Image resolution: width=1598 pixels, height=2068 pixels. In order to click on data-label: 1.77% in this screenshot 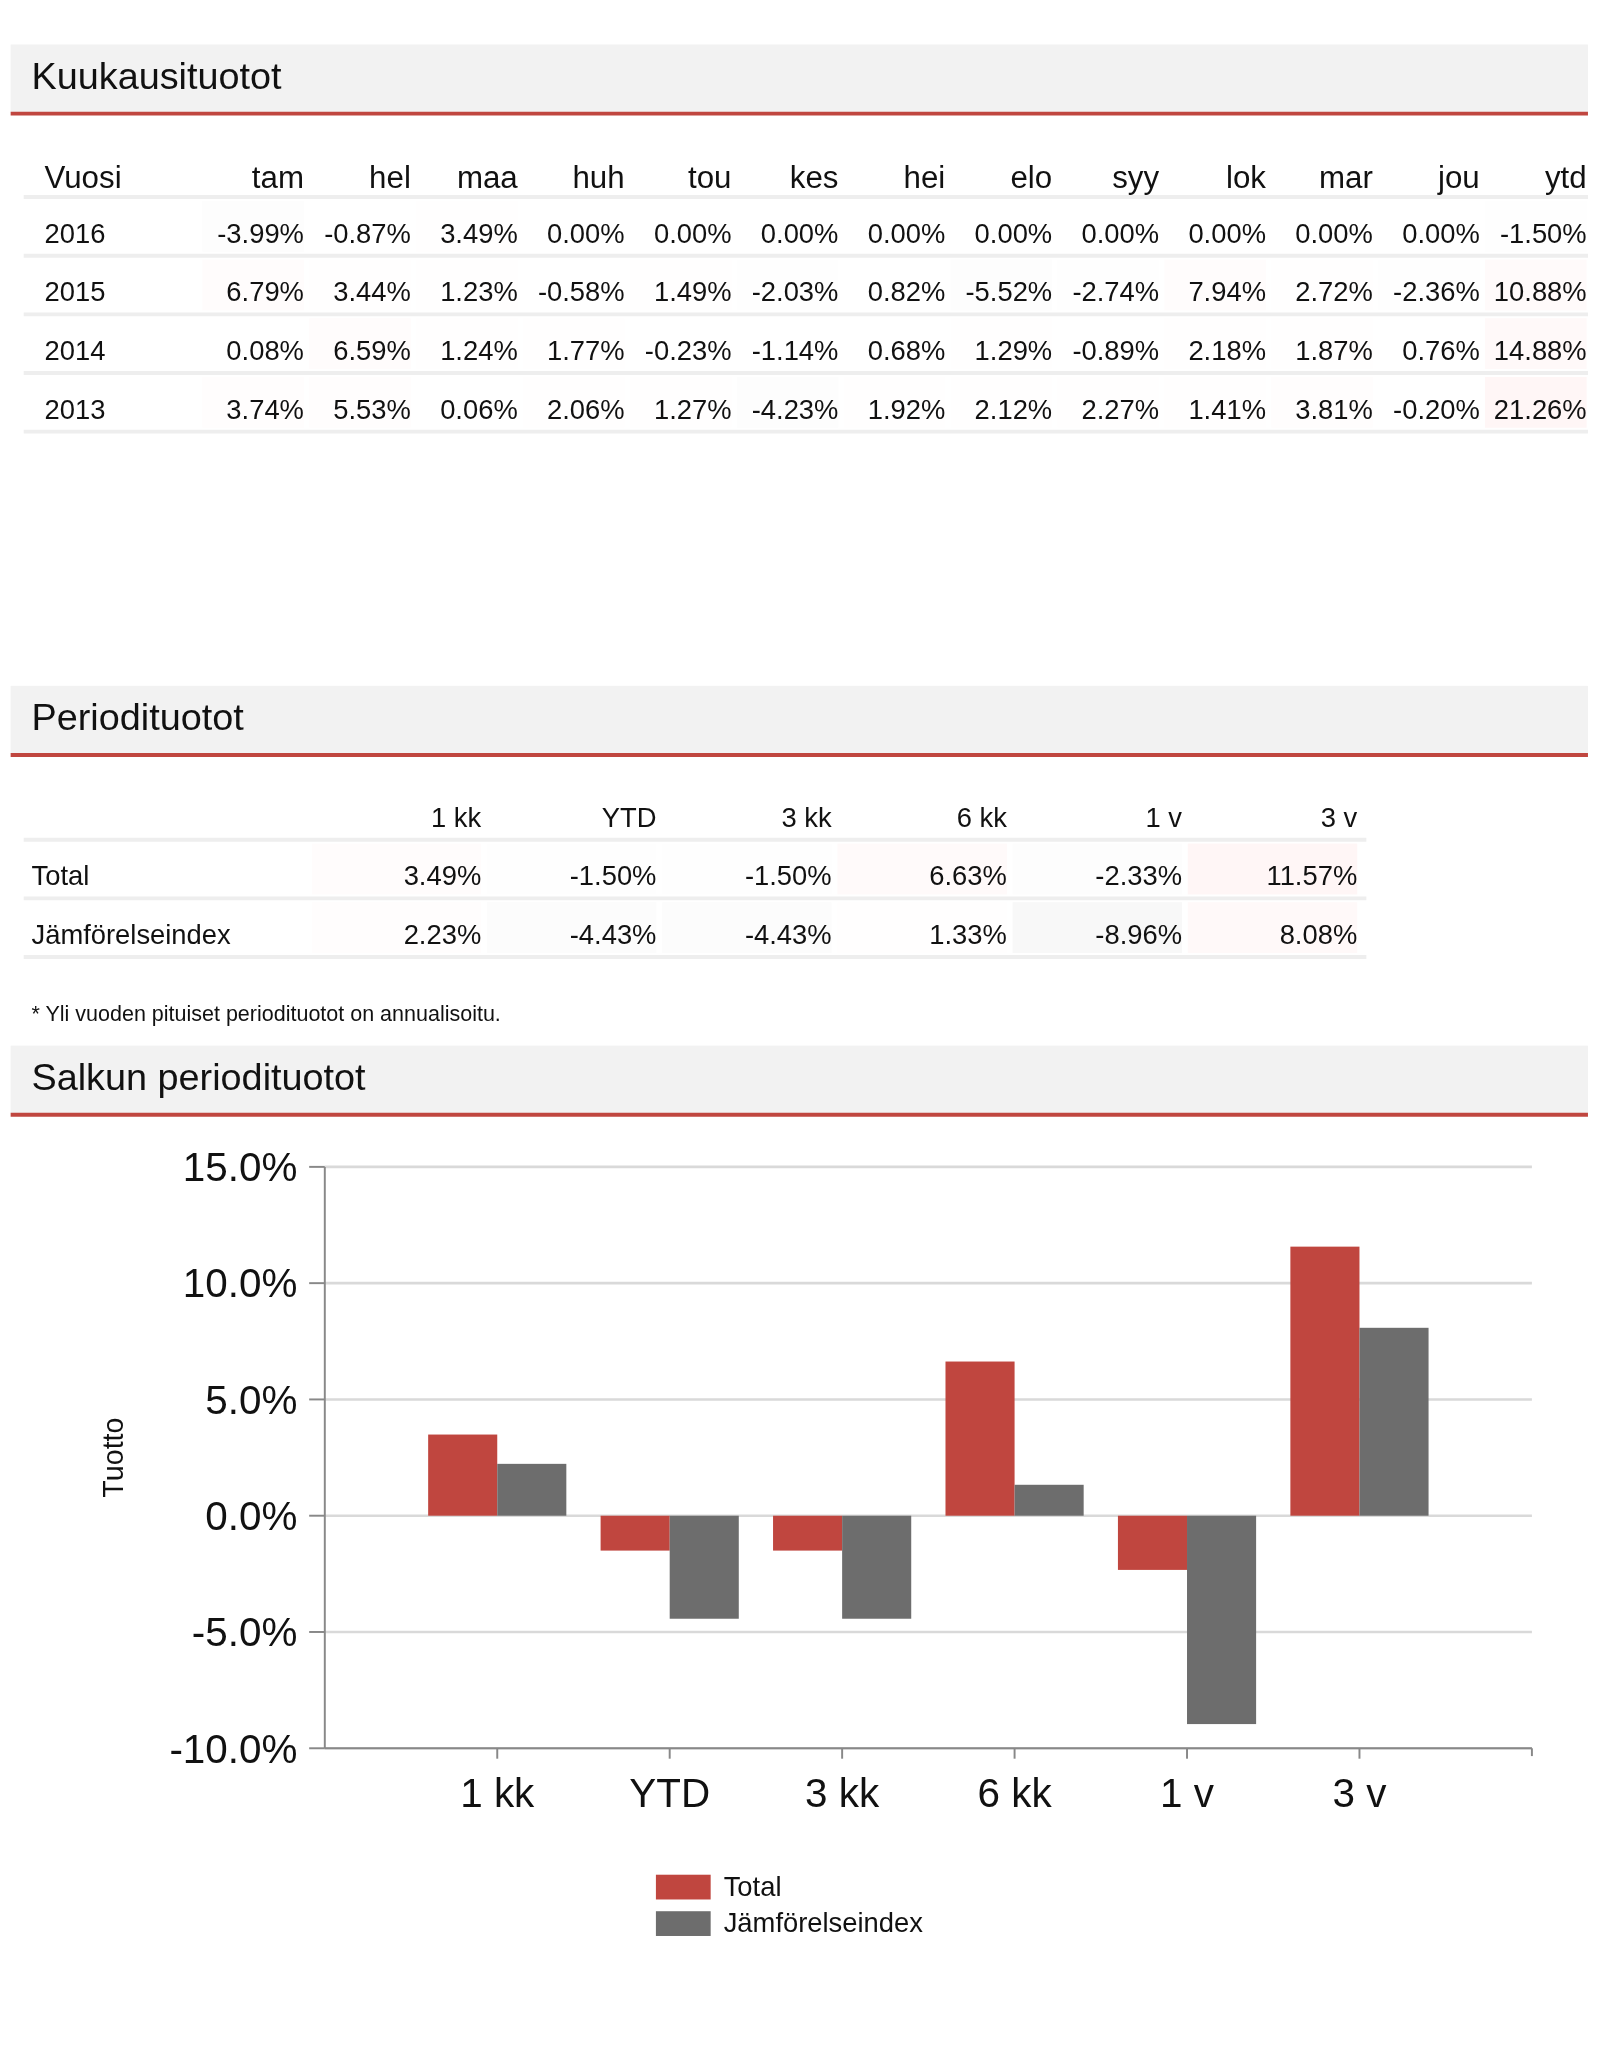, I will do `click(586, 350)`.